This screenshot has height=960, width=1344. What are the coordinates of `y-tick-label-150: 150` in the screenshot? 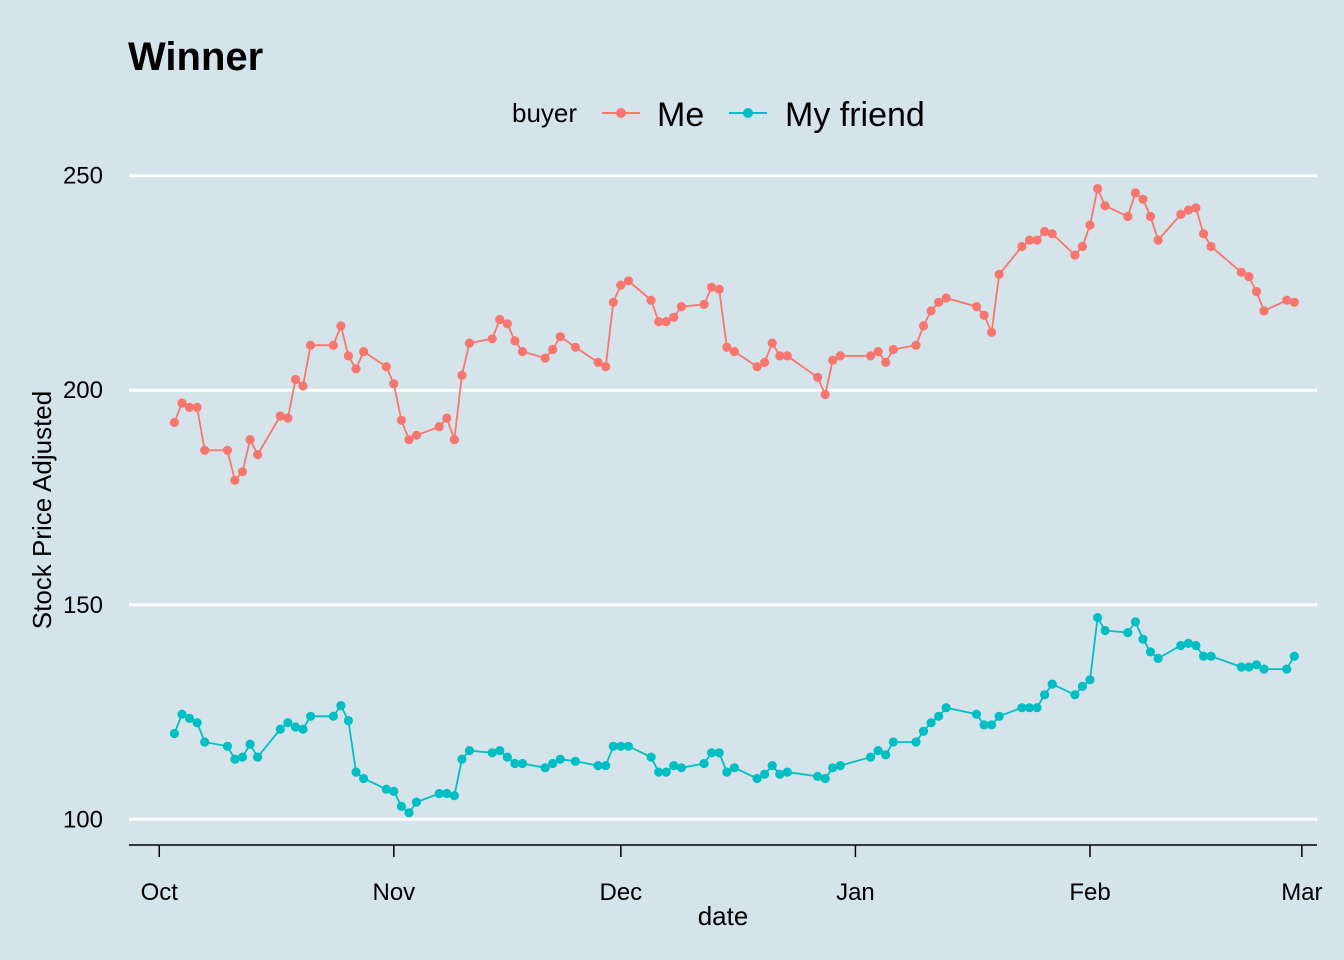 It's located at (83, 605).